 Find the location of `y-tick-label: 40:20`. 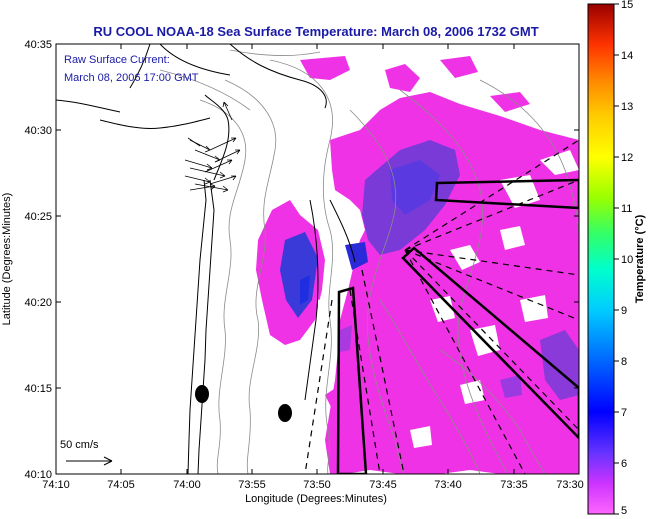

y-tick-label: 40:20 is located at coordinates (38, 303).